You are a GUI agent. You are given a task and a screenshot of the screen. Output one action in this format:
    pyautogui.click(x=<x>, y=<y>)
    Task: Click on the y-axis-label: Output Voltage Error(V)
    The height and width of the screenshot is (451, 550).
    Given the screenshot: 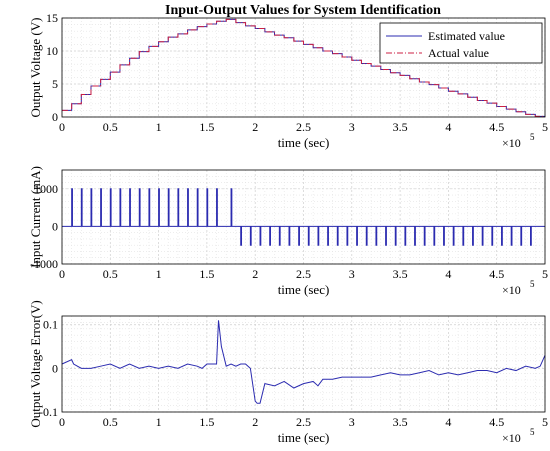 What is the action you would take?
    pyautogui.click(x=35, y=363)
    